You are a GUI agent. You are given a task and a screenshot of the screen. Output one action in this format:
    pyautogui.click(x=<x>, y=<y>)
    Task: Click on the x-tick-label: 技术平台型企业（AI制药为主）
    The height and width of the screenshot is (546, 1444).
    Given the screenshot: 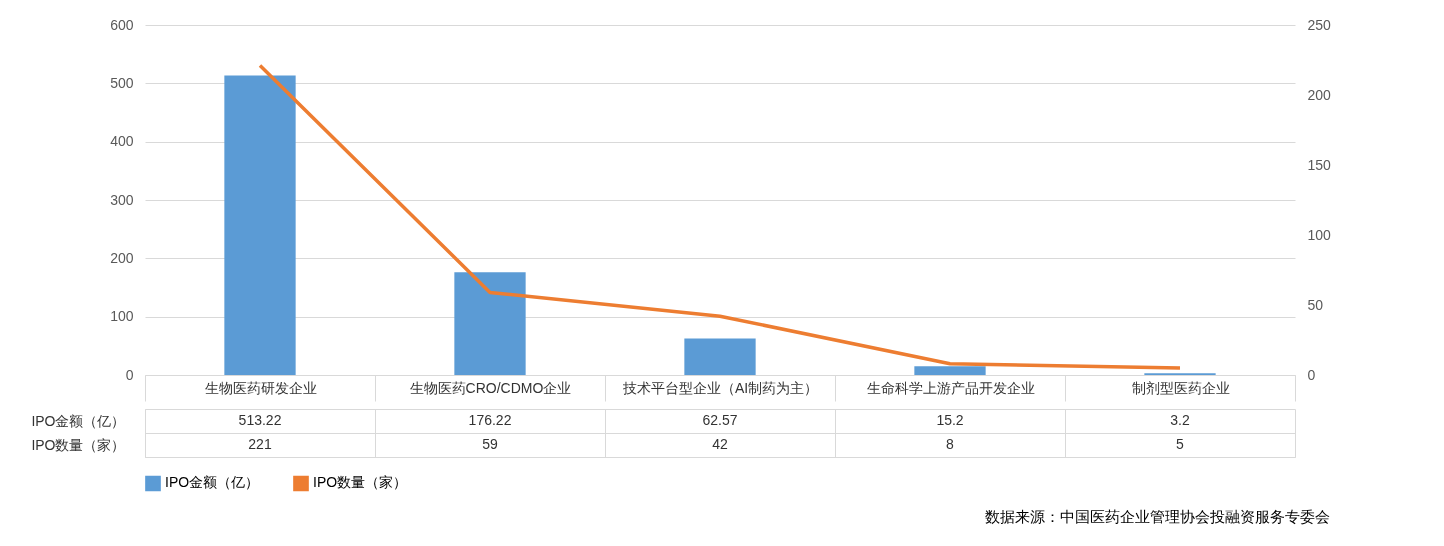 What is the action you would take?
    pyautogui.click(x=720, y=387)
    